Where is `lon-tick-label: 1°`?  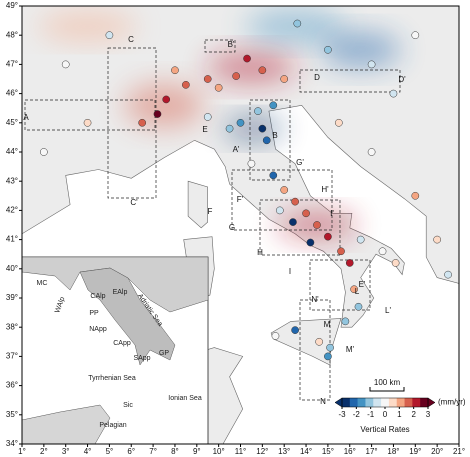
lon-tick-label: 1° is located at coordinates (22, 451).